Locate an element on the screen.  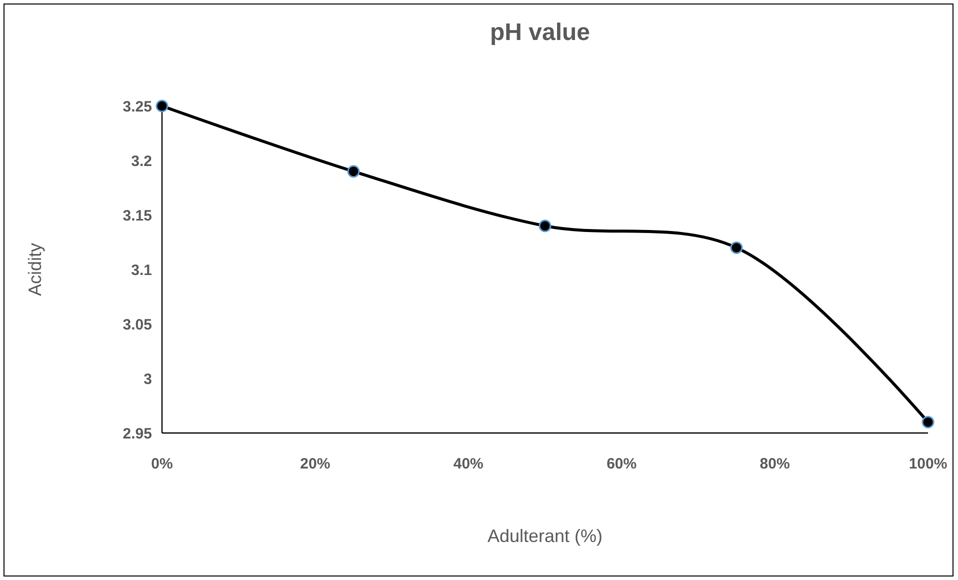
x-tick-label: 60% is located at coordinates (621, 463).